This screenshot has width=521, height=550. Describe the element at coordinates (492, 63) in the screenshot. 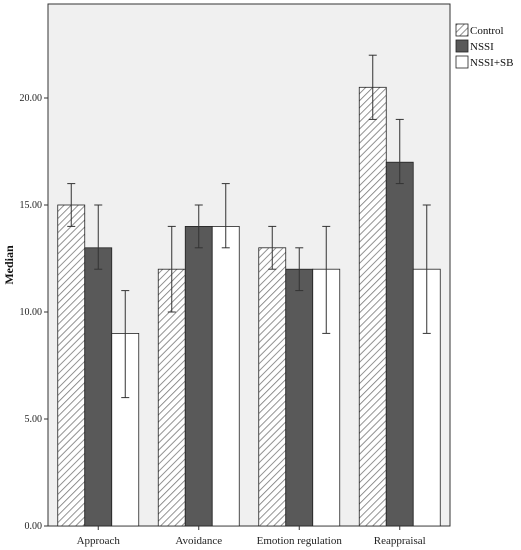

I see `legend-label: NSSI+SB` at that location.